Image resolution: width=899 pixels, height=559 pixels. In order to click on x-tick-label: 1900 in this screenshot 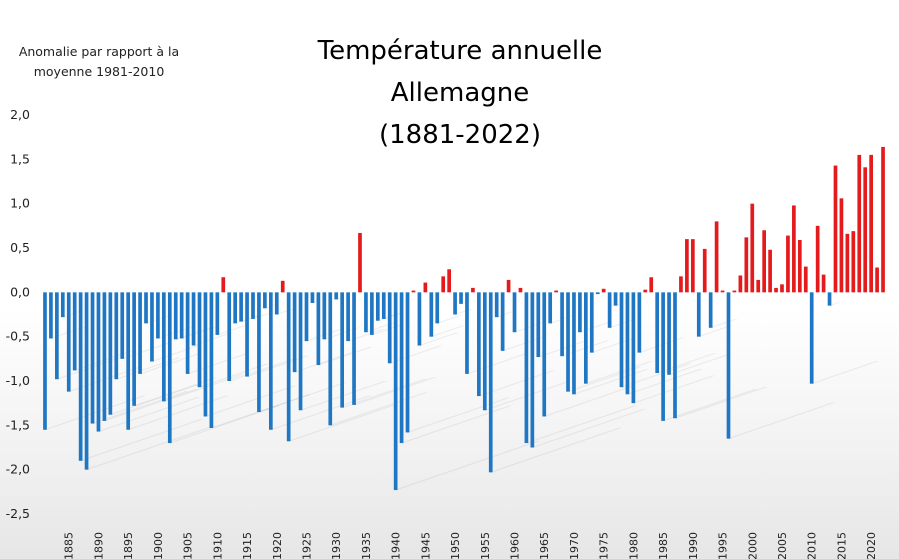, I will do `click(158, 545)`.